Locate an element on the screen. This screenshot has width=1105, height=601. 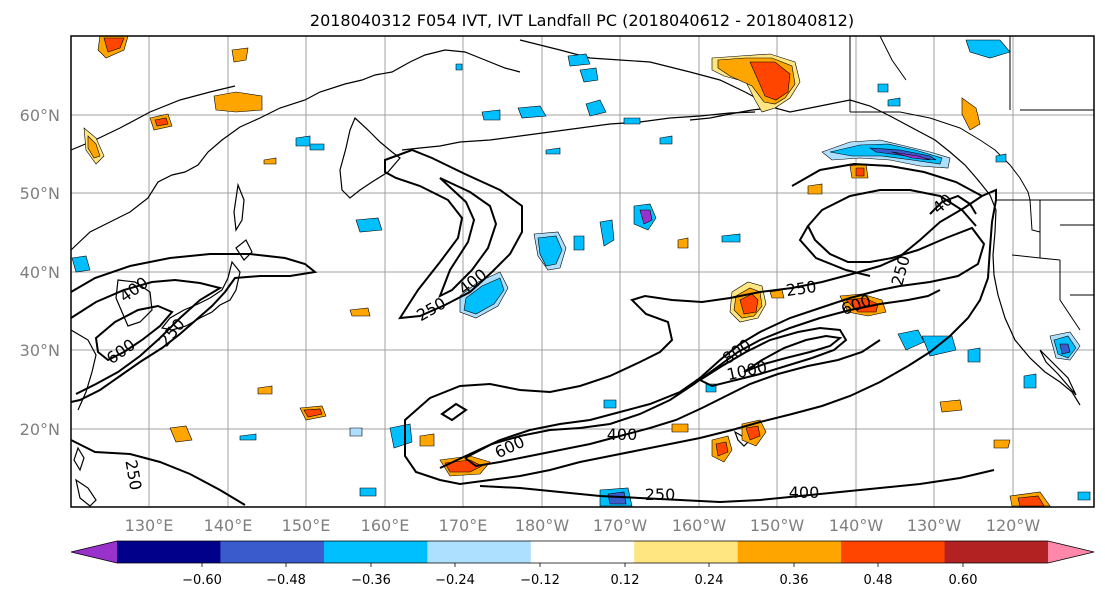
lat-label: 40°N is located at coordinates (40, 272).